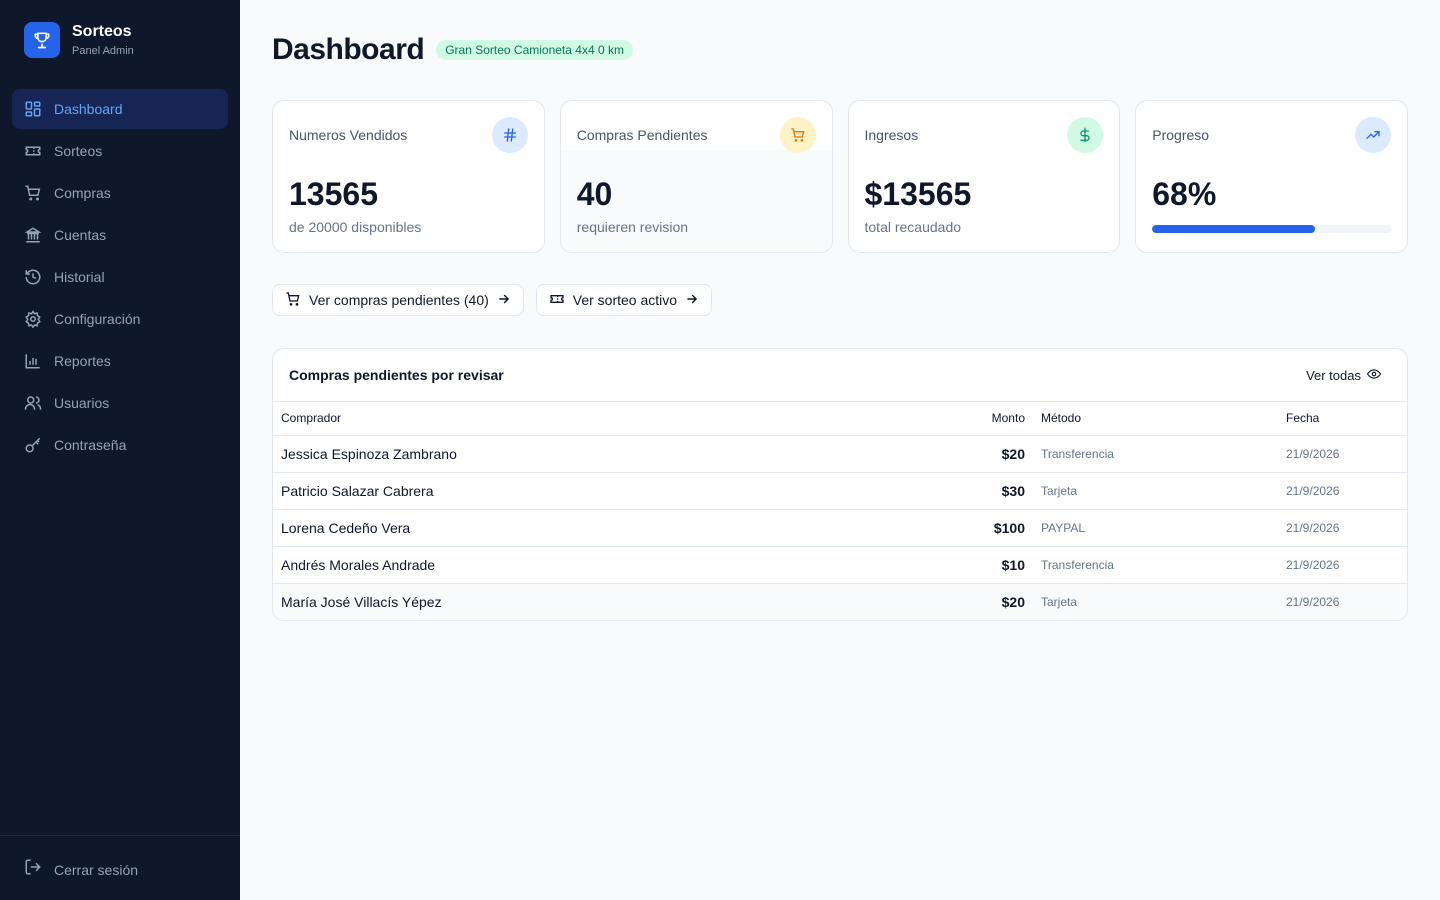  I want to click on view-all-button: Ver todas, so click(1343, 375).